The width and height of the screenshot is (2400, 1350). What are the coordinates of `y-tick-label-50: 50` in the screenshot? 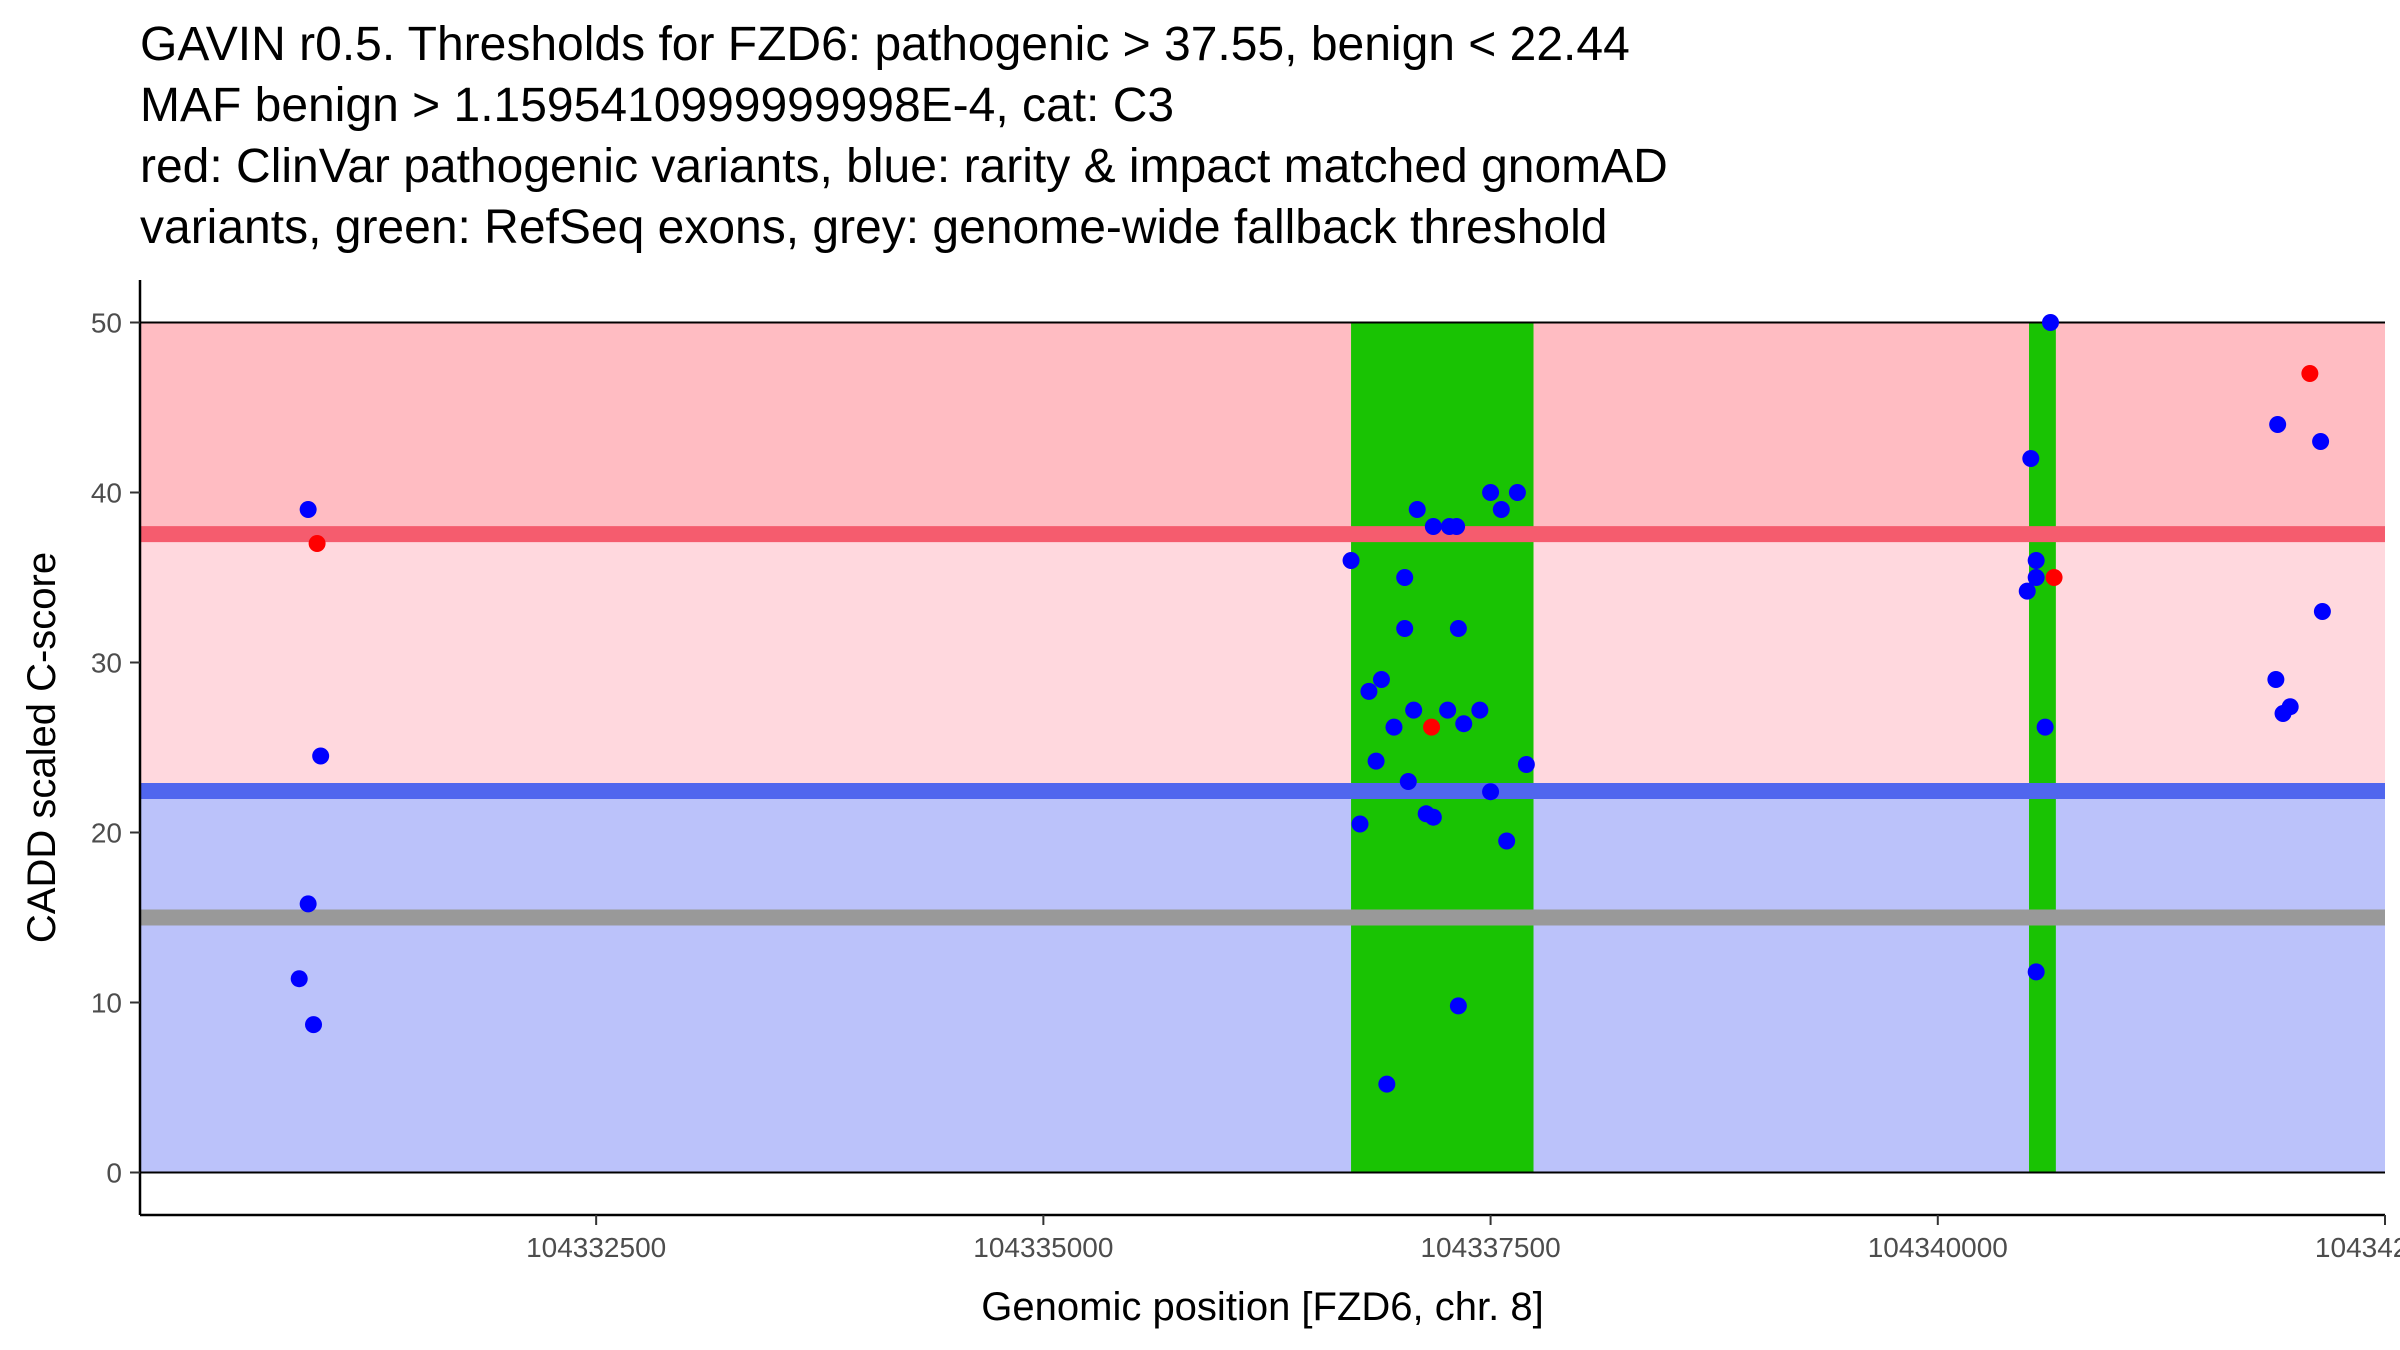 It's located at (106, 323).